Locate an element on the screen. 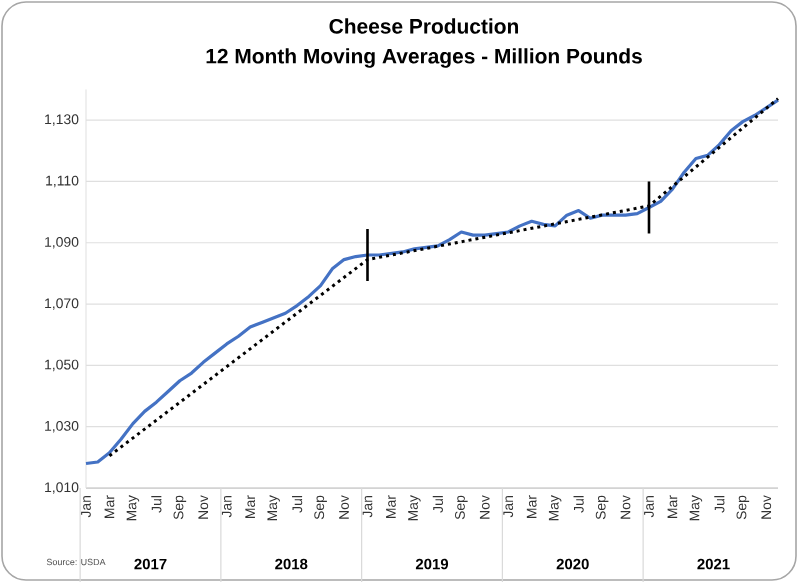 The width and height of the screenshot is (798, 582). chart-title: Cheese Production is located at coordinates (423, 26).